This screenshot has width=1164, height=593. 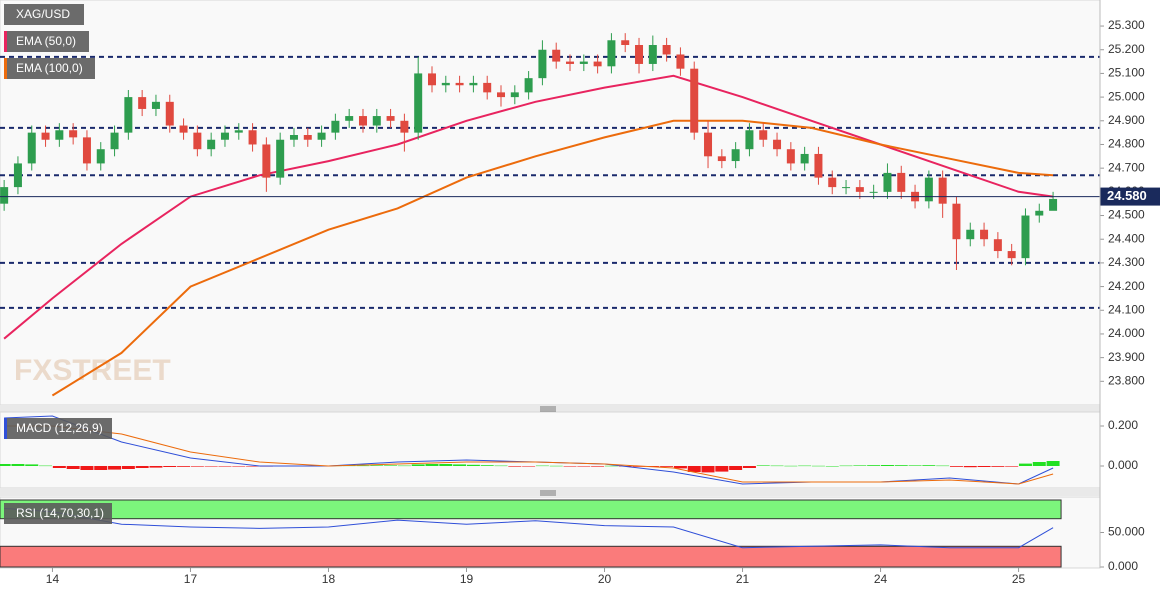 I want to click on x-tick-label: 19, so click(x=467, y=579).